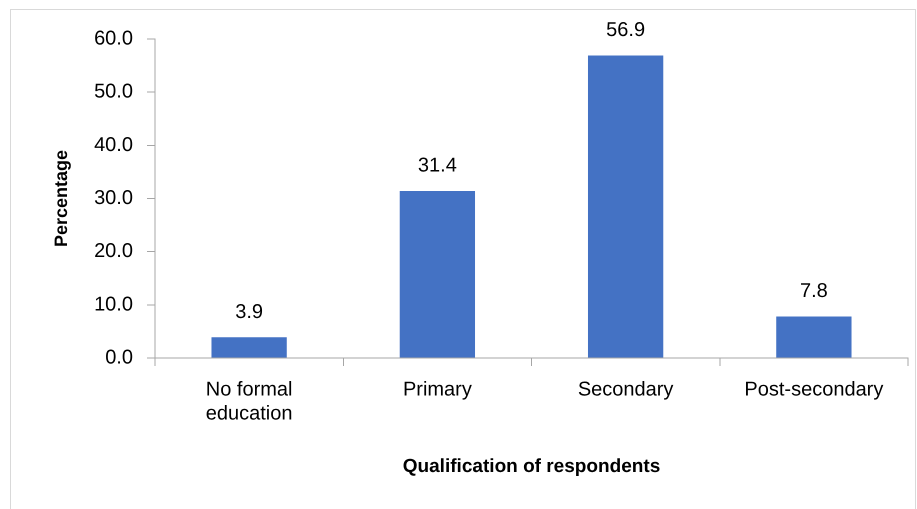  What do you see at coordinates (437, 389) in the screenshot?
I see `x-tick-label: Primary` at bounding box center [437, 389].